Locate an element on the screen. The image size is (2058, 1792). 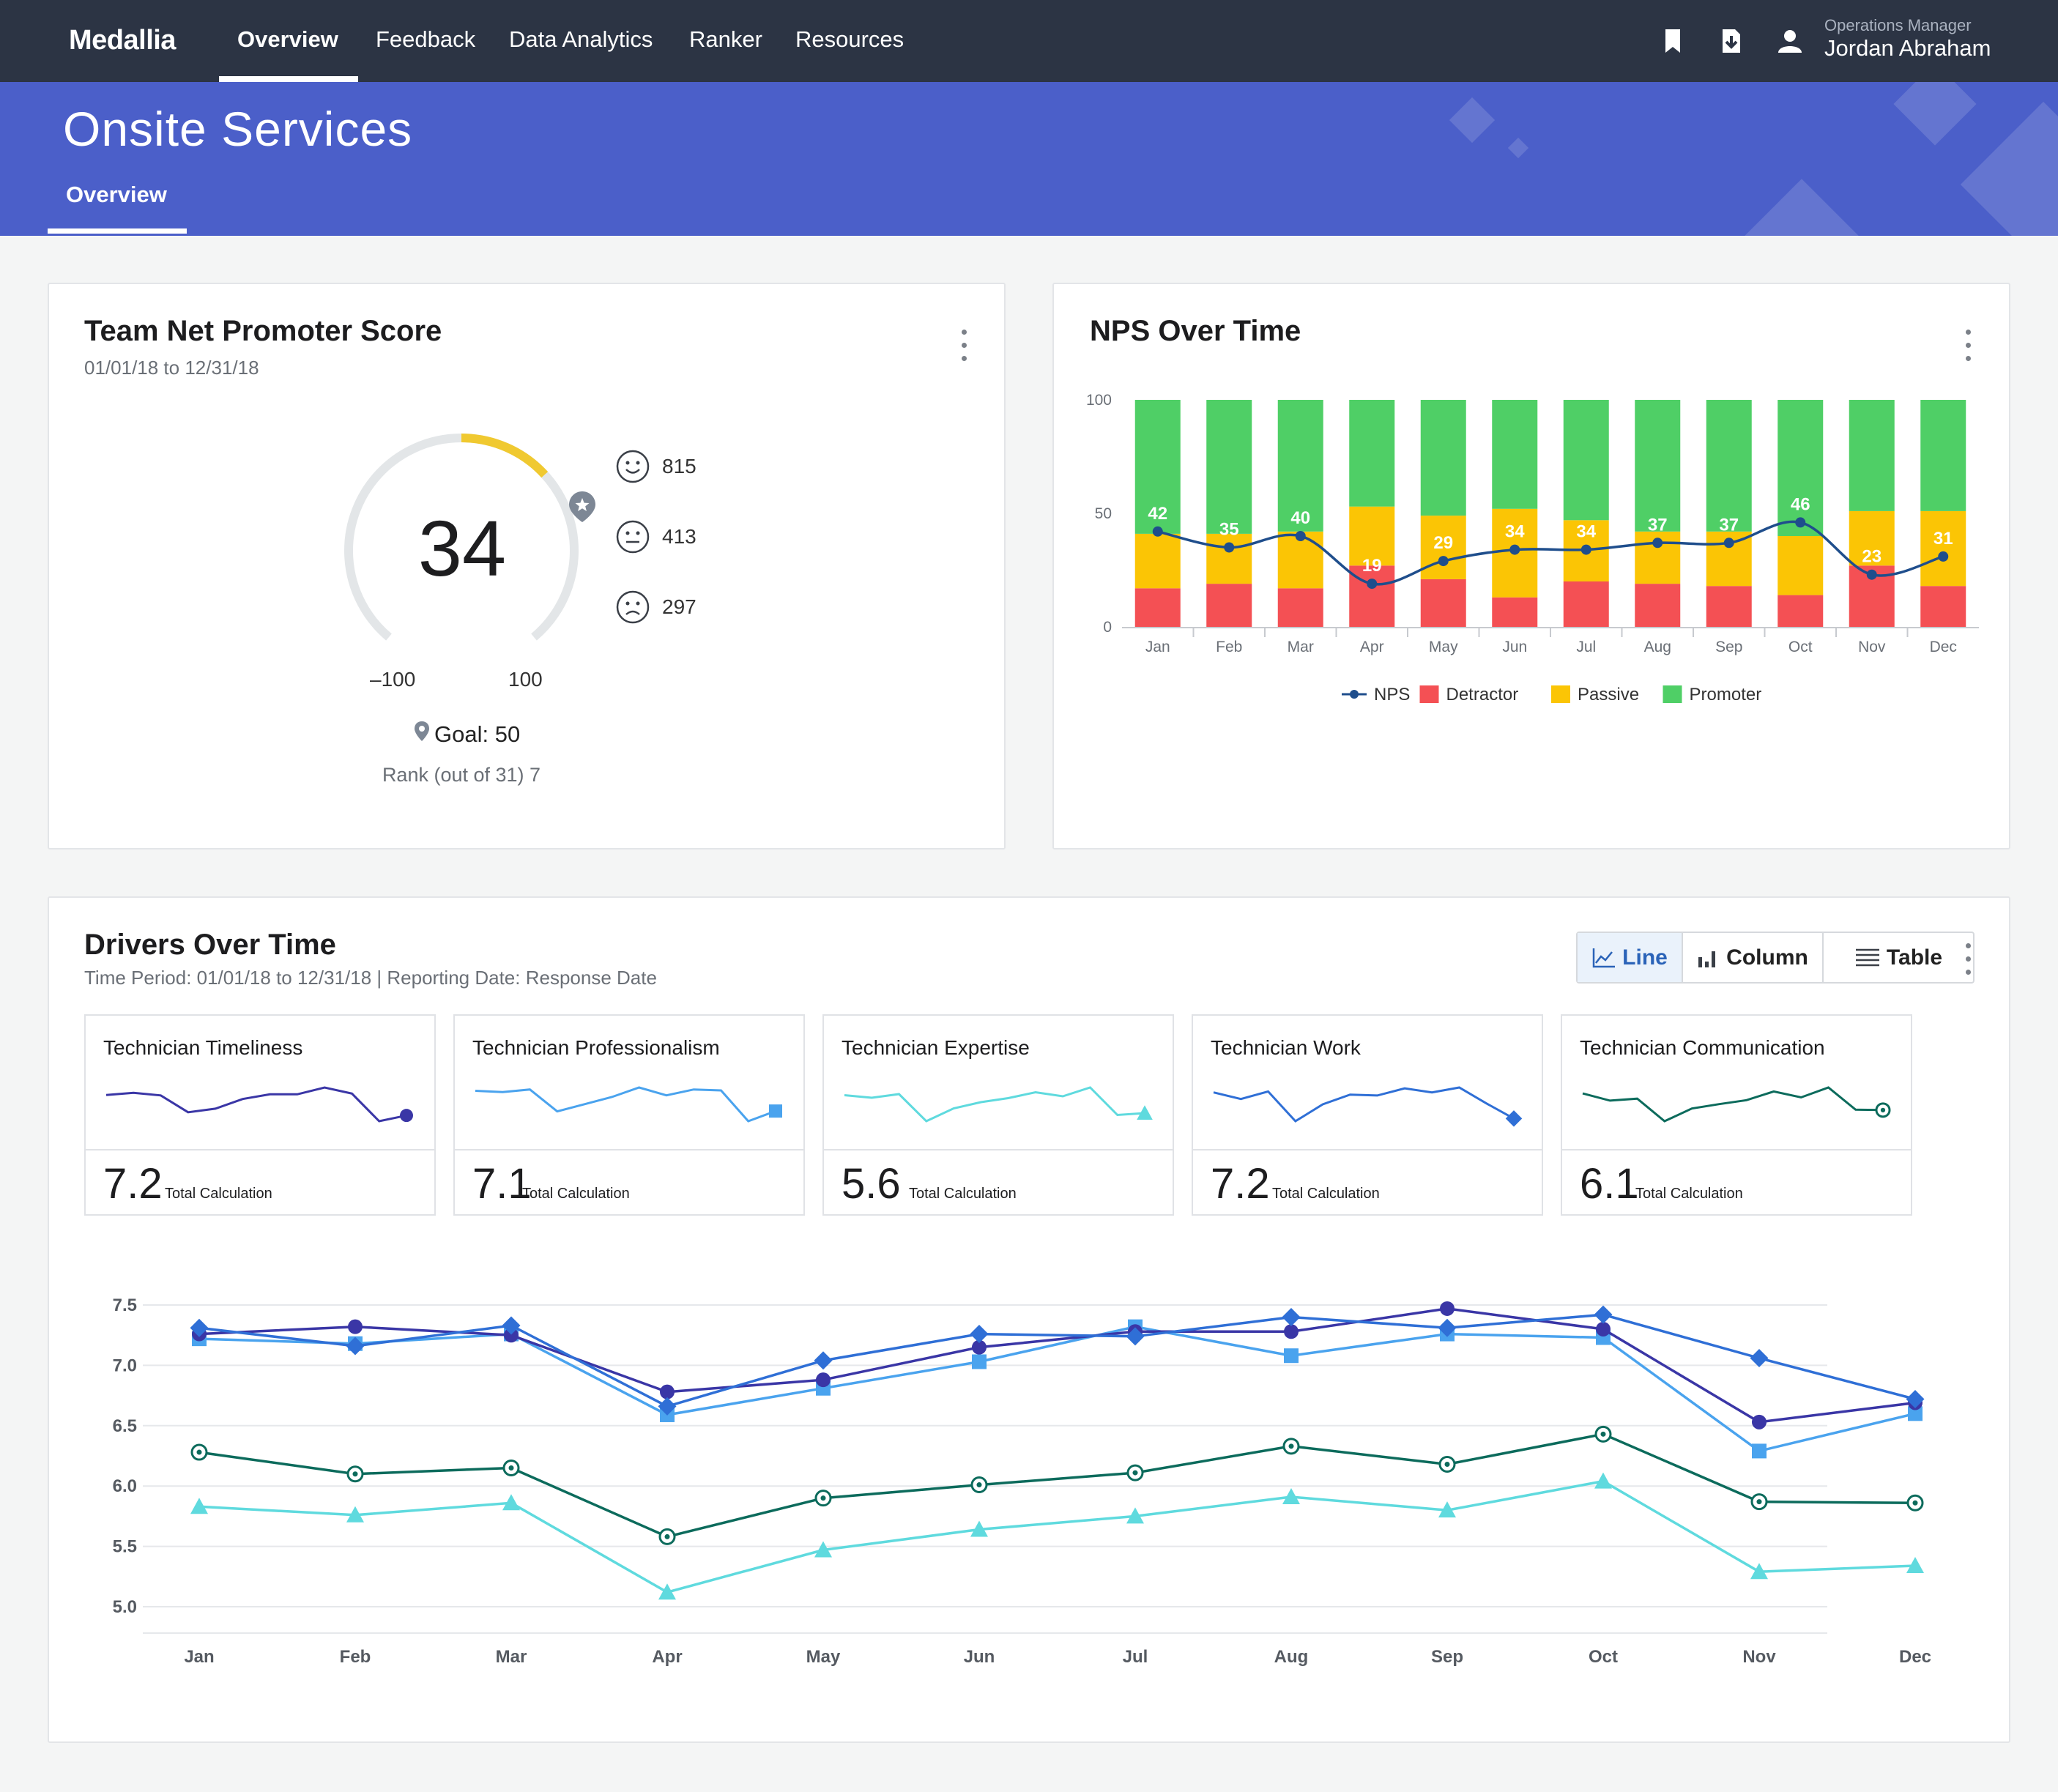
x-tick-label: Nov is located at coordinates (1759, 1657).